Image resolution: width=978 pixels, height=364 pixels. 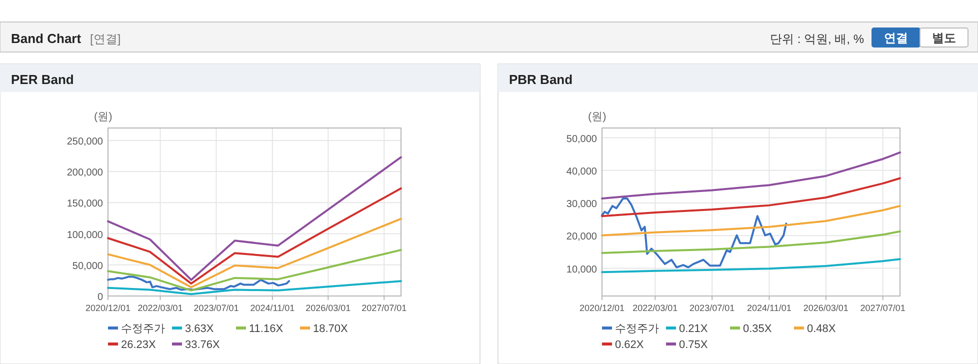 I want to click on legend-label: 0.21X, so click(x=693, y=329).